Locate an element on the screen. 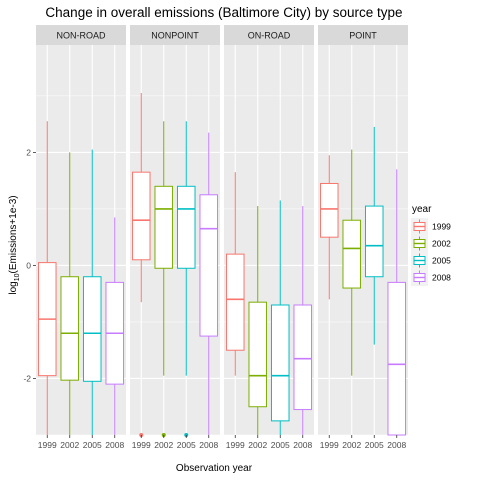  legend-item-2005: 2005 is located at coordinates (431, 260).